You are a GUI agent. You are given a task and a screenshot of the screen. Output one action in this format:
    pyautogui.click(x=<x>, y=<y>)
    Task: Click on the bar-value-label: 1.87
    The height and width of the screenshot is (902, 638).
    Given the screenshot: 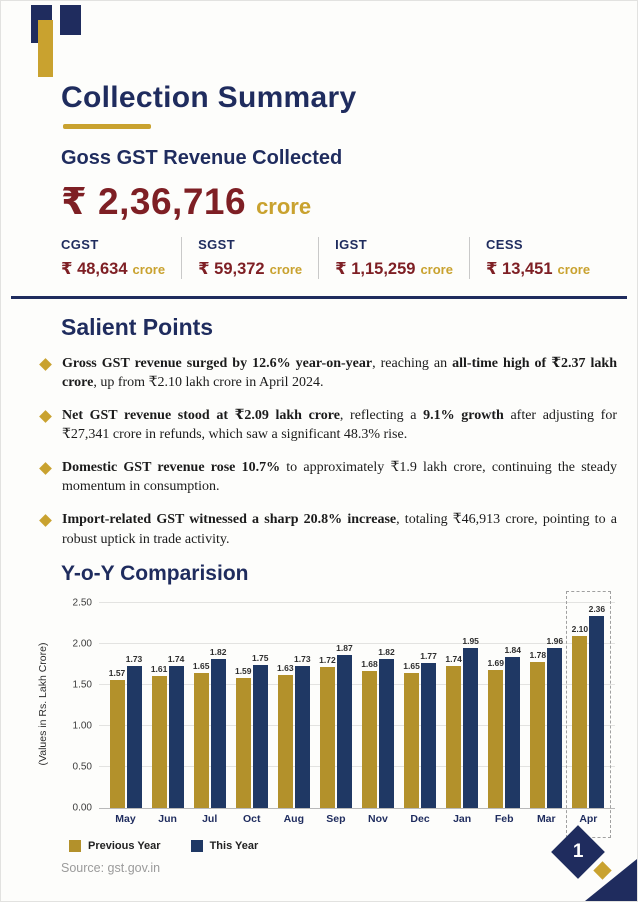 What is the action you would take?
    pyautogui.click(x=344, y=647)
    